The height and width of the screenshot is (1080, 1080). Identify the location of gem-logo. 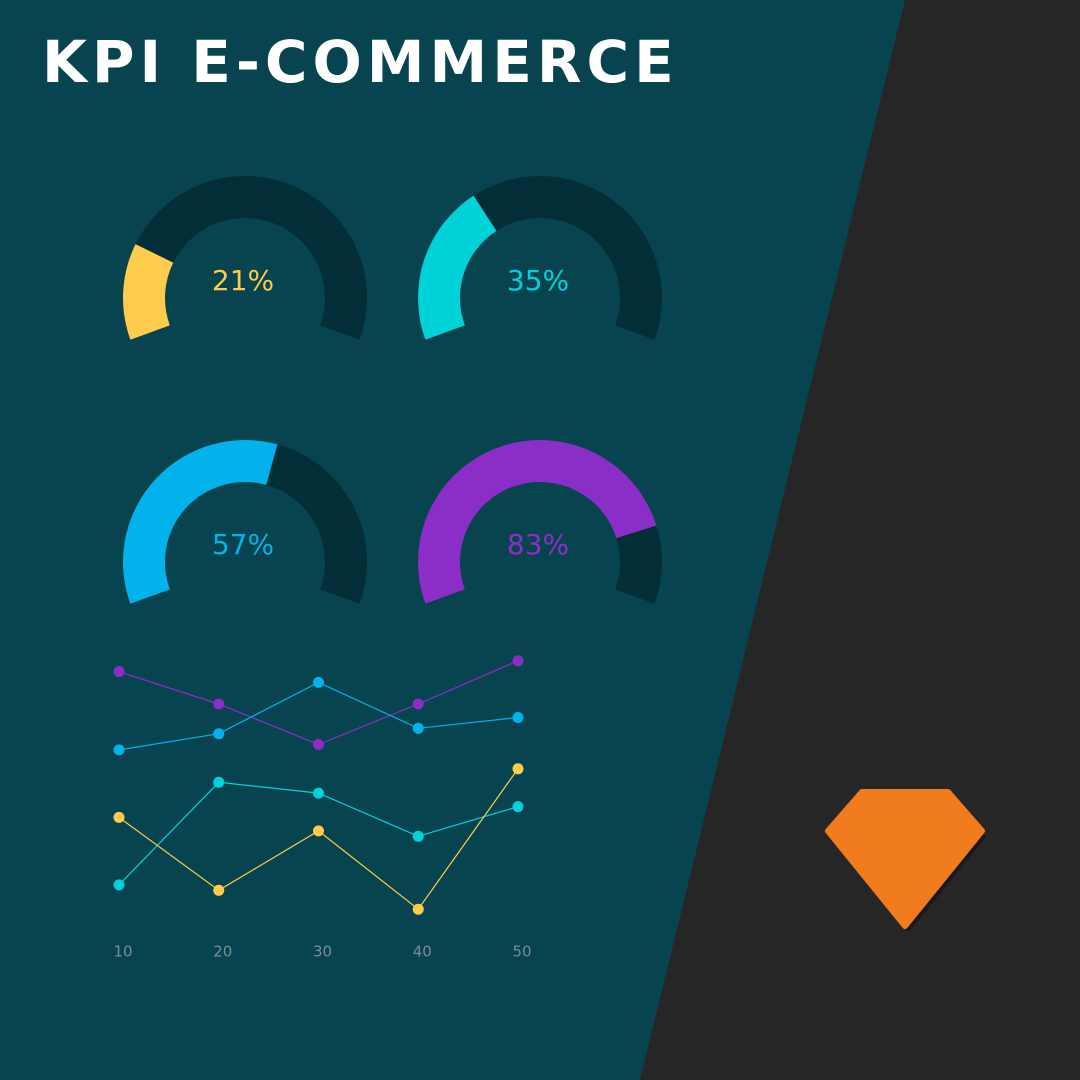
(905, 860).